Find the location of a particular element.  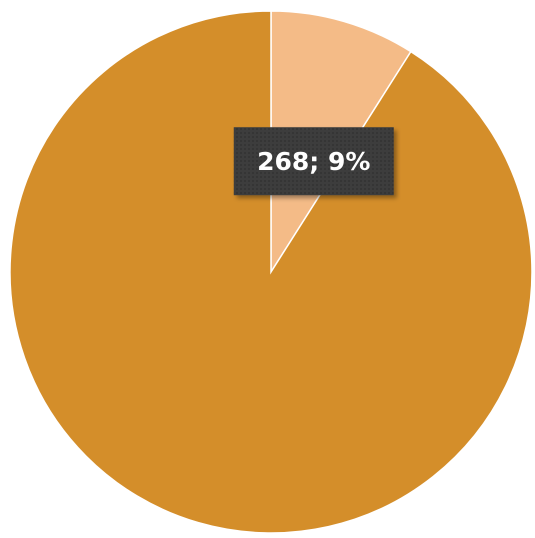

data-label-0: 268; 9% is located at coordinates (313, 161).